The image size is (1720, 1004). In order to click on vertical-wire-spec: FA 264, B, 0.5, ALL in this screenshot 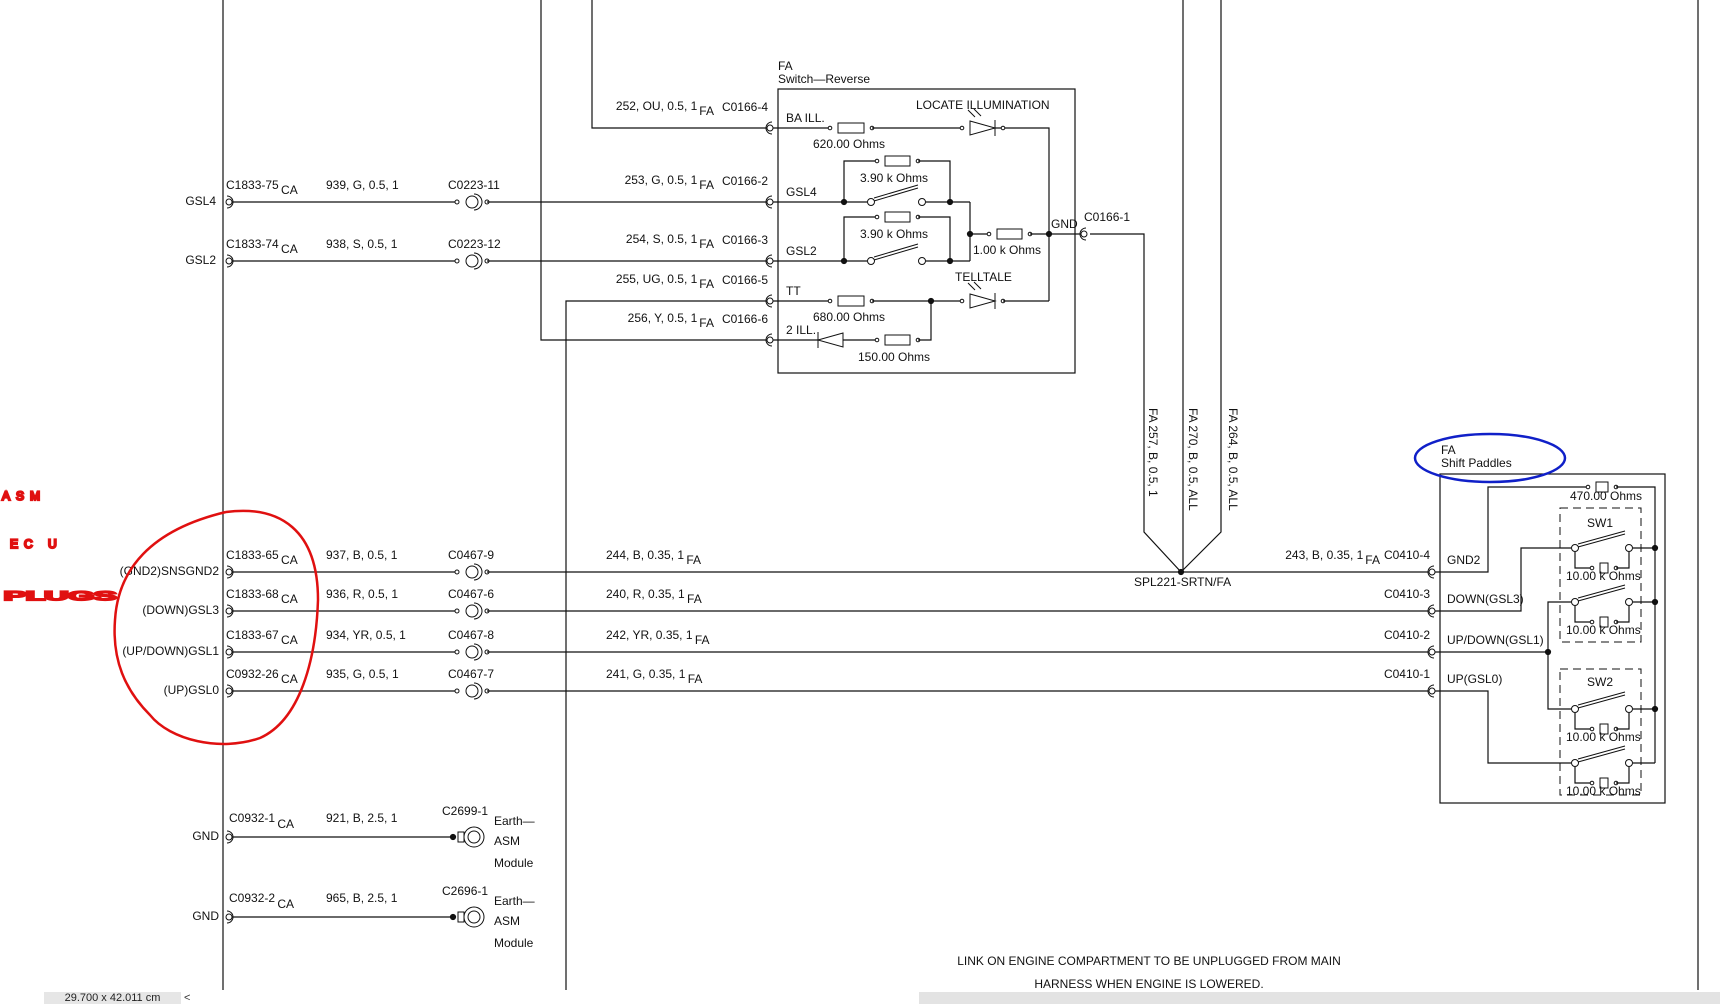, I will do `click(1233, 459)`.